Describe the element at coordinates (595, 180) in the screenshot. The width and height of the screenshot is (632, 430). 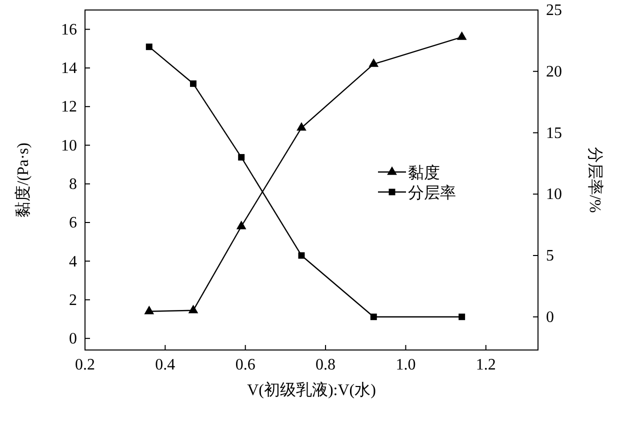
I see `y2-axis-title: 分层率/%` at that location.